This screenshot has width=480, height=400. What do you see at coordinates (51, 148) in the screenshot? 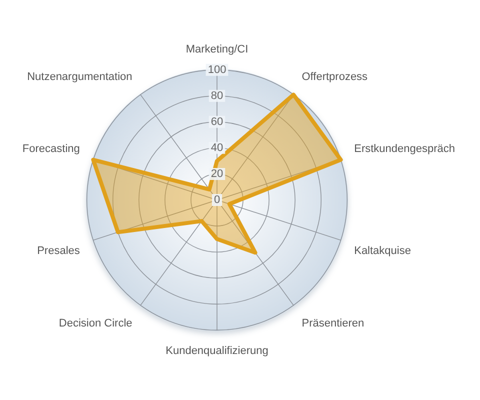
I see `spoke-label: Forecasting` at bounding box center [51, 148].